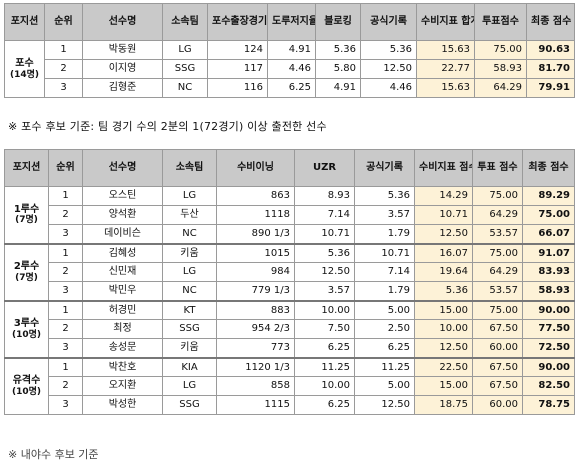 This screenshot has height=462, width=578. Describe the element at coordinates (290, 329) in the screenshot. I see `table-row: 2 최정 SSG 954 2/3 7.50 2.50 10.00 67.50 77.50` at that location.